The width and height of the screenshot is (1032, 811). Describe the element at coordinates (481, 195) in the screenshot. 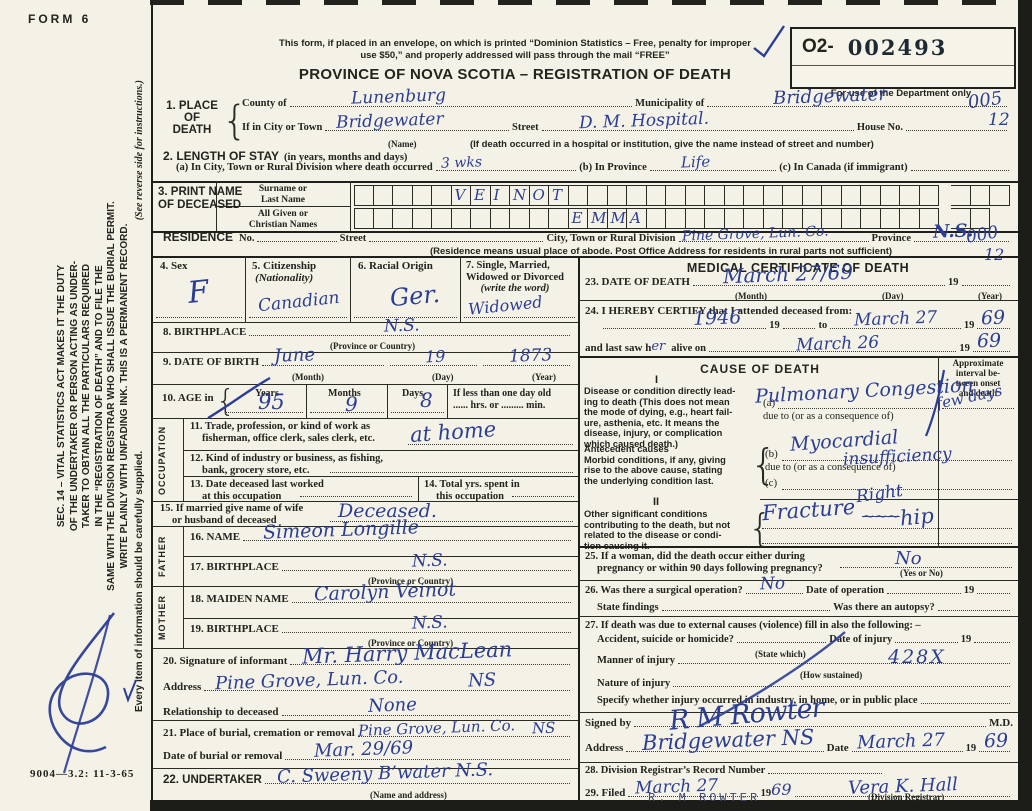

I see `name-grid-cell: E` at that location.